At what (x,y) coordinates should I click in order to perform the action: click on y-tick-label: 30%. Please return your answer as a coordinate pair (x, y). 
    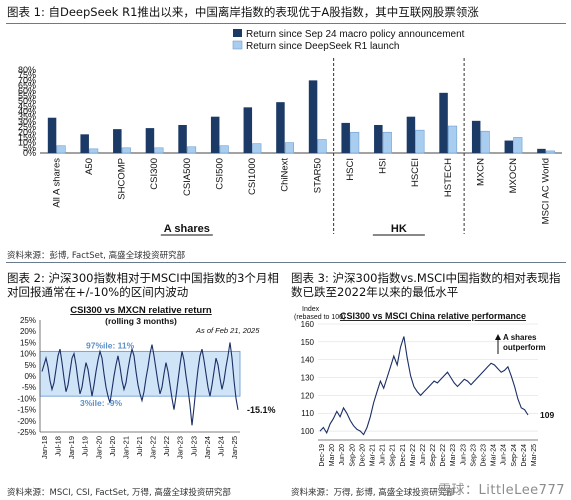
    Looking at the image, I should click on (27, 122).